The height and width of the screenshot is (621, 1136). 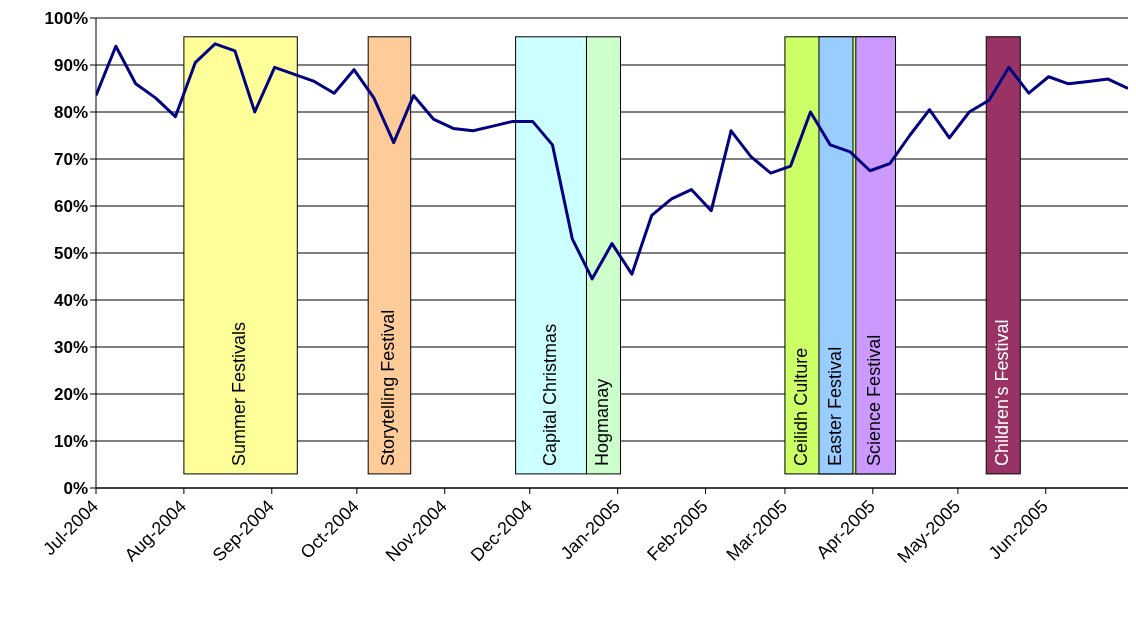 I want to click on band-label: Easter Festival, so click(x=834, y=406).